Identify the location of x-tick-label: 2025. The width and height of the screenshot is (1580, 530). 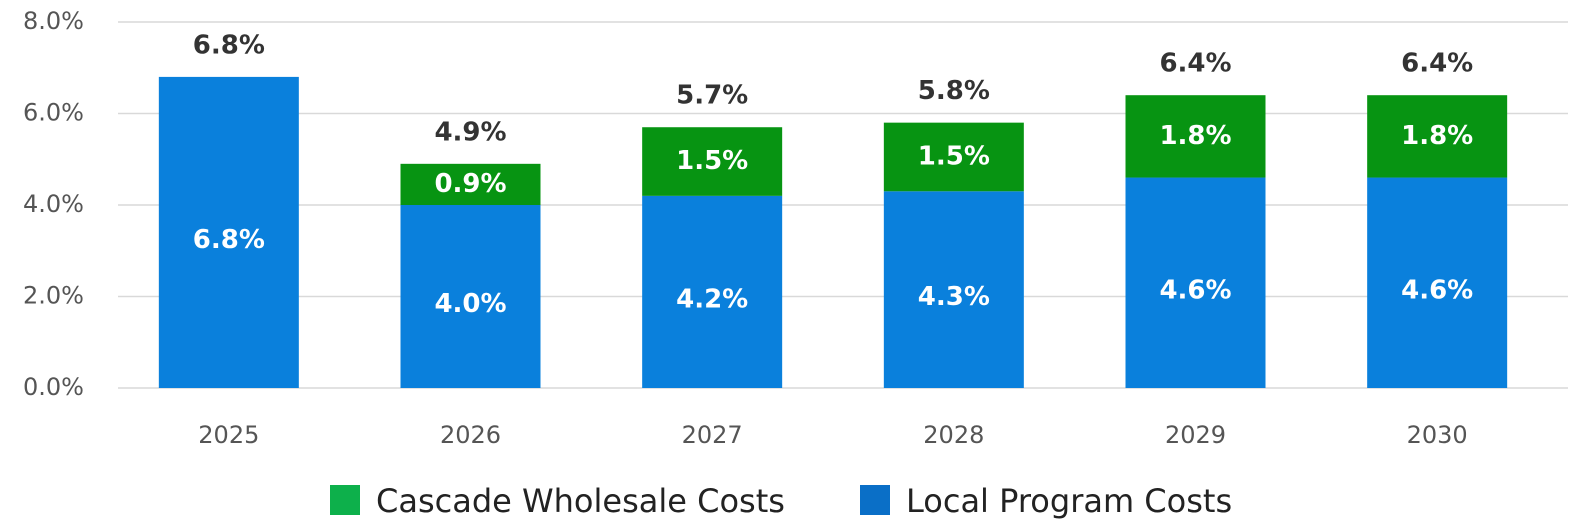
(228, 435).